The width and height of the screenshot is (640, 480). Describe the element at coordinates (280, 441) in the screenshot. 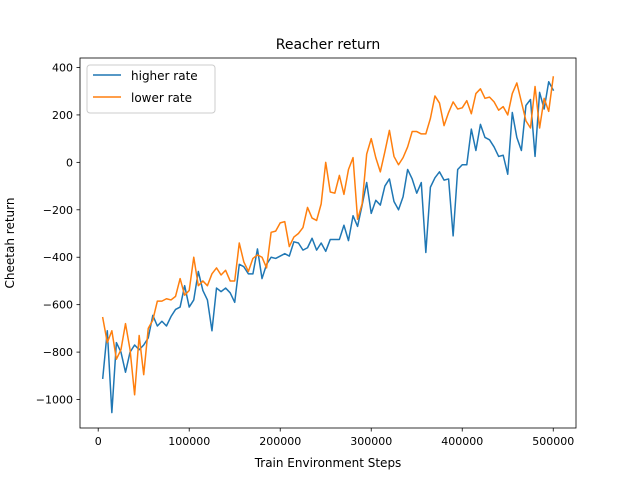

I see `x-tick-label: 200000` at that location.